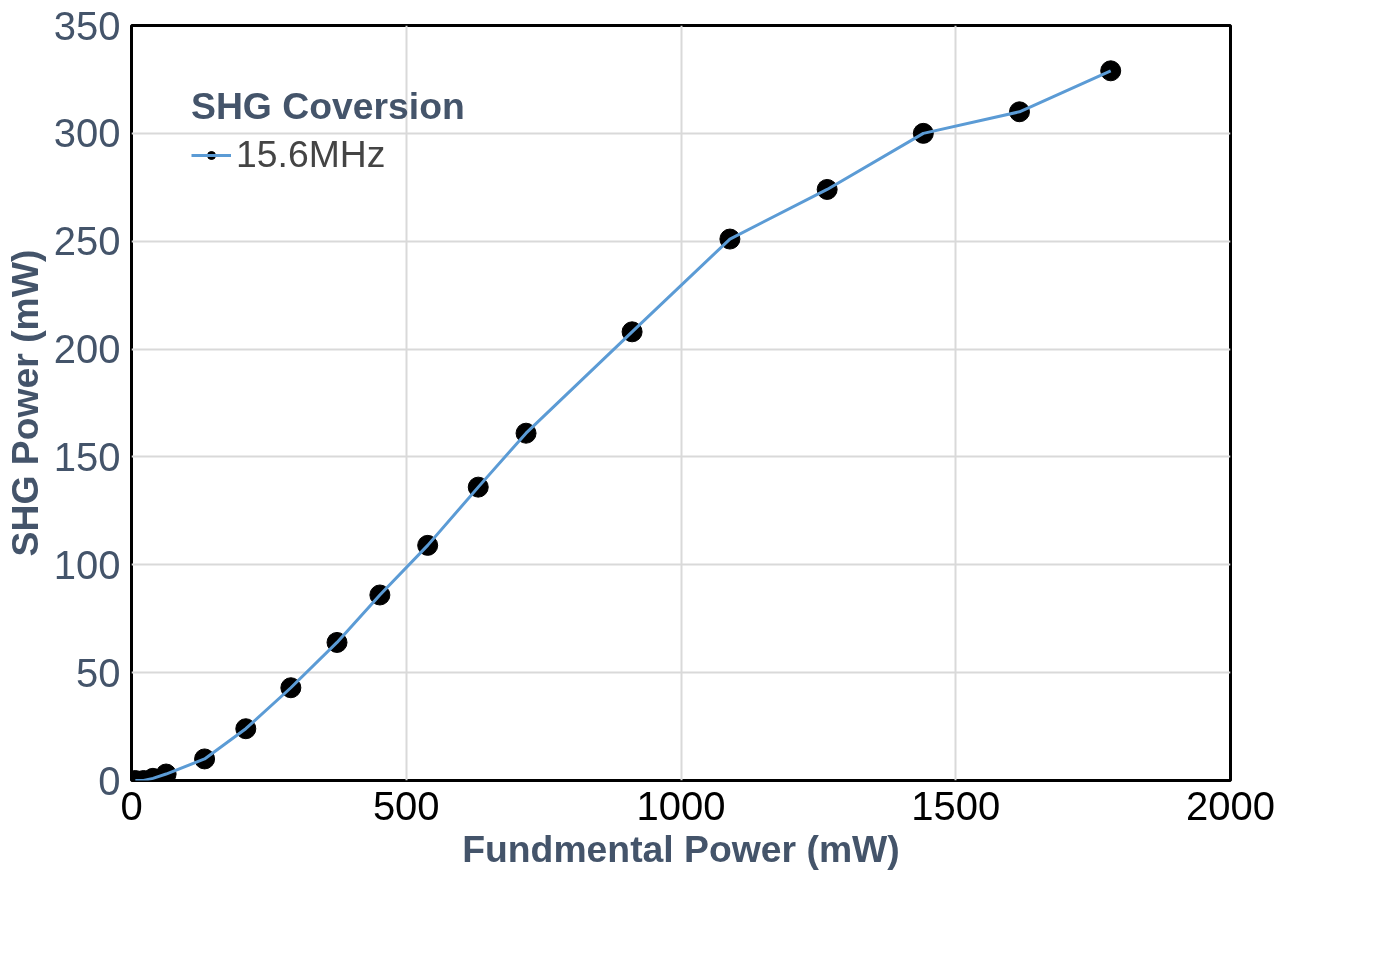  I want to click on y-tick-label: 100, so click(87, 564).